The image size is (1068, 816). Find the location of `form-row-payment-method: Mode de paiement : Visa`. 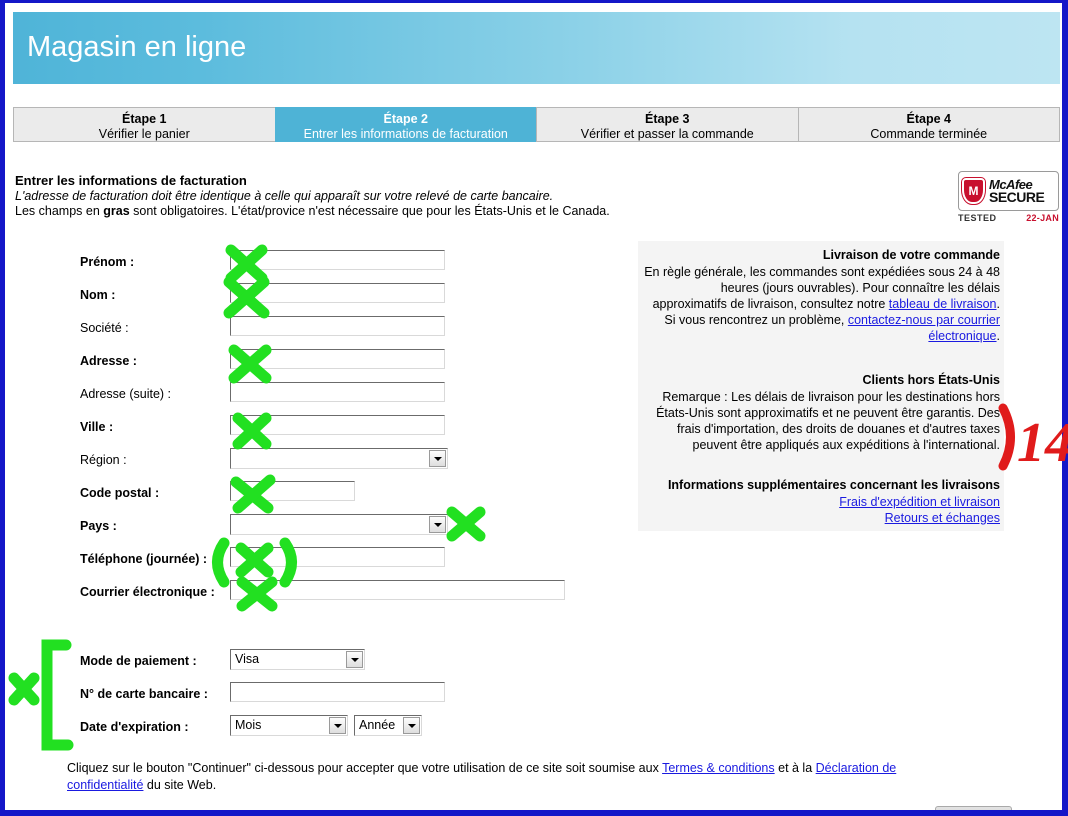

form-row-payment-method: Mode de paiement : Visa is located at coordinates (305, 664).